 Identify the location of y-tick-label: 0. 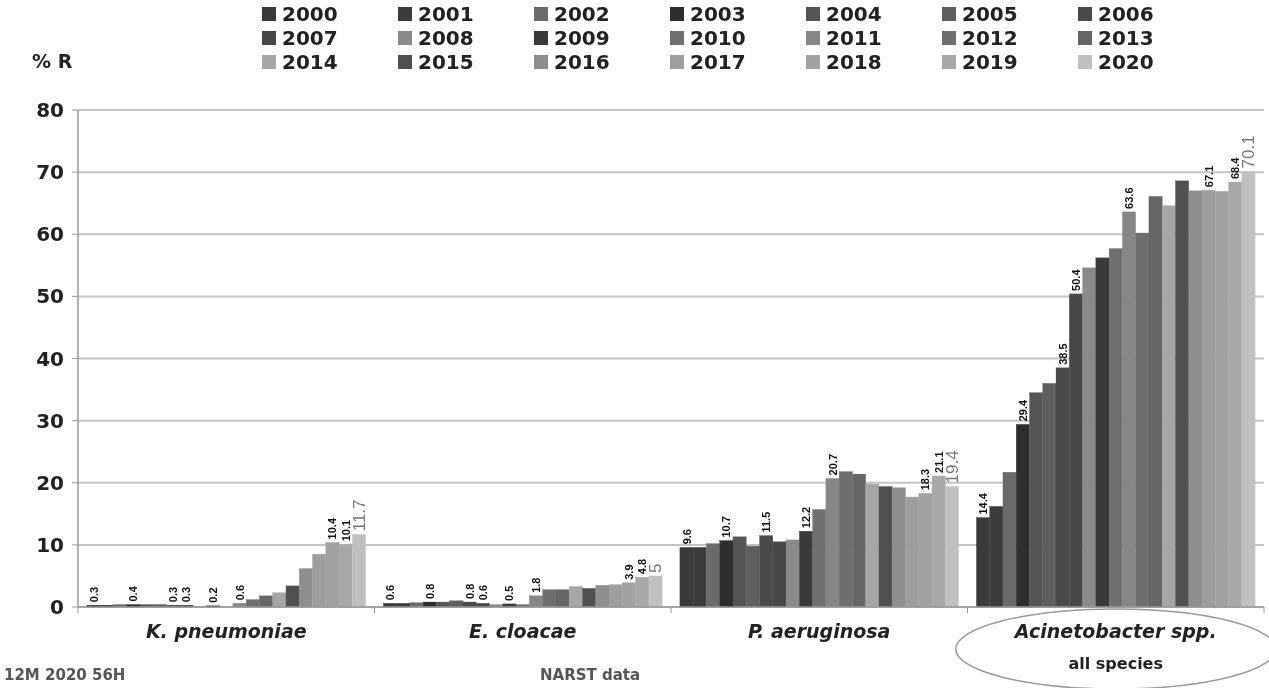
(57, 607).